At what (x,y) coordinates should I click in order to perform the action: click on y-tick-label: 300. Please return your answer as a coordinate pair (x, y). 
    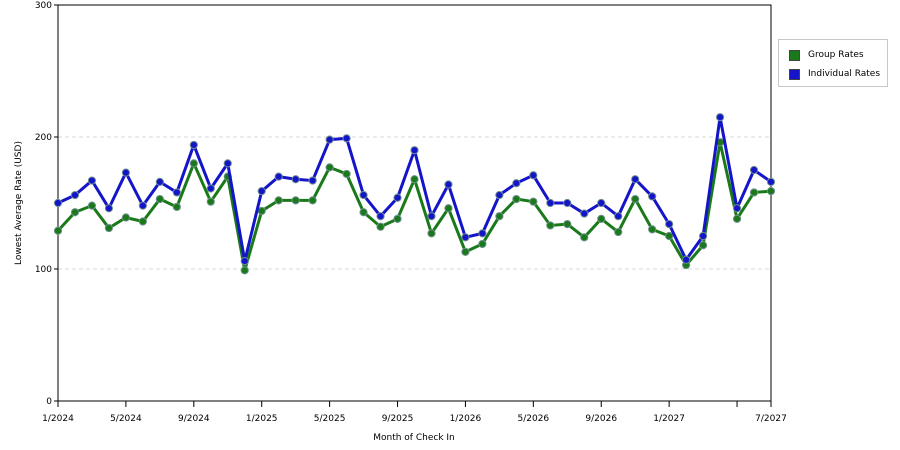
    Looking at the image, I should click on (43, 6).